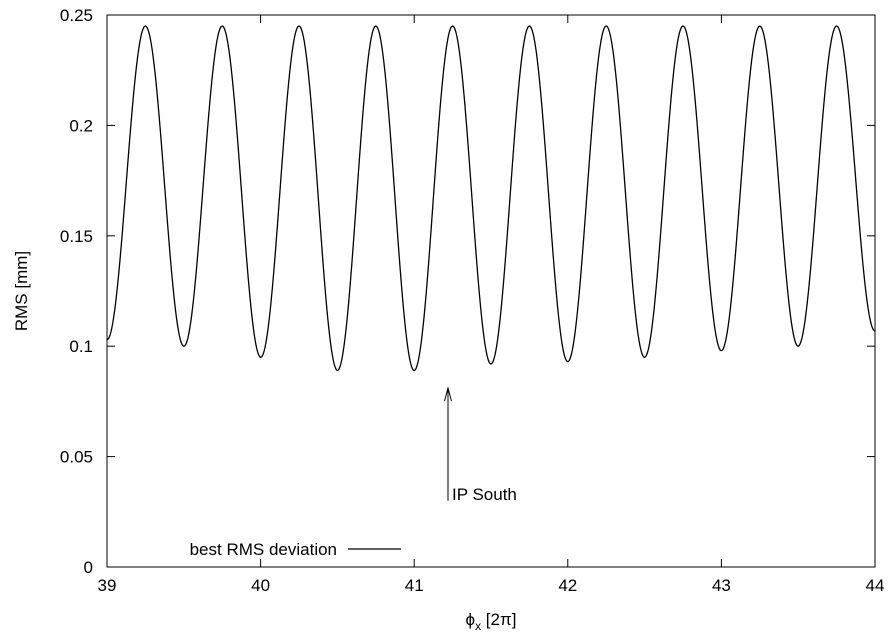 The width and height of the screenshot is (890, 635). Describe the element at coordinates (875, 585) in the screenshot. I see `x-tick-label: 44` at that location.